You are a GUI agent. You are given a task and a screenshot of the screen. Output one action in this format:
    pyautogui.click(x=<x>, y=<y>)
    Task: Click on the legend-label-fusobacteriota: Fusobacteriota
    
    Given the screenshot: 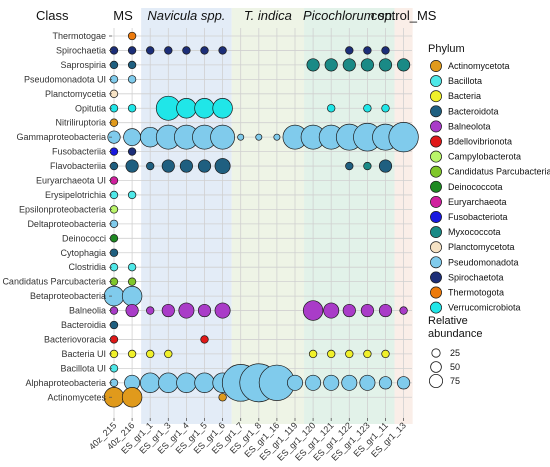 What is the action you would take?
    pyautogui.click(x=478, y=217)
    